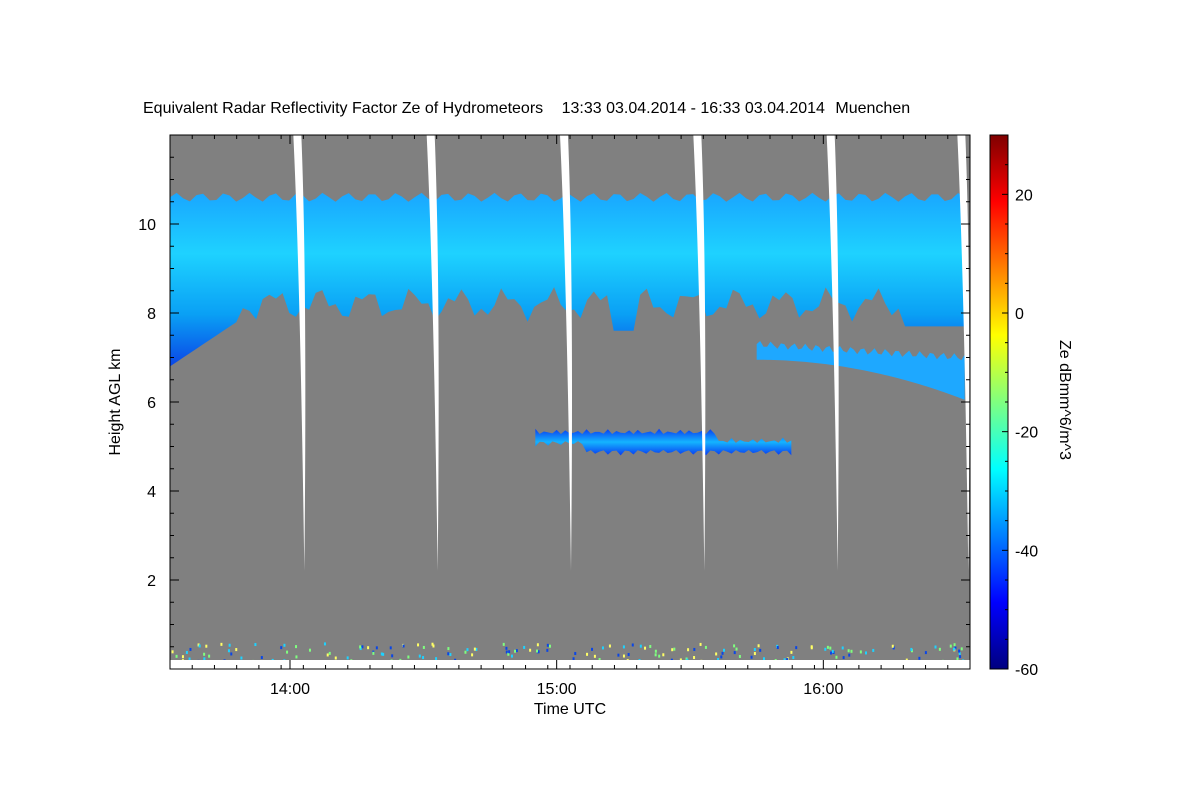  Describe the element at coordinates (151, 581) in the screenshot. I see `y-tick-label: 2` at that location.